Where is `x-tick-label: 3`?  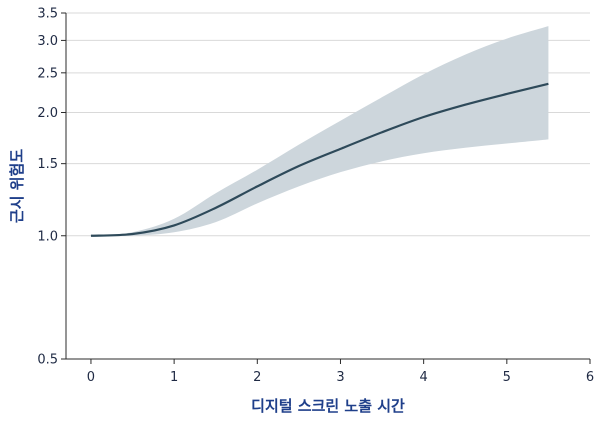
x-tick-label: 3 is located at coordinates (340, 377).